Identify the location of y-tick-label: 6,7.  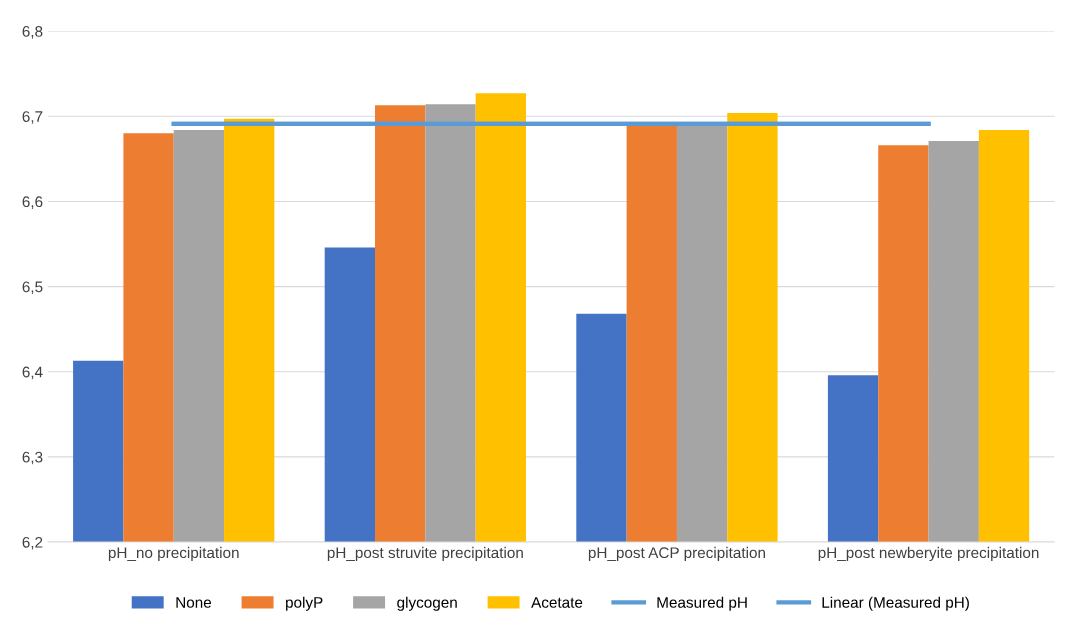
(32, 117).